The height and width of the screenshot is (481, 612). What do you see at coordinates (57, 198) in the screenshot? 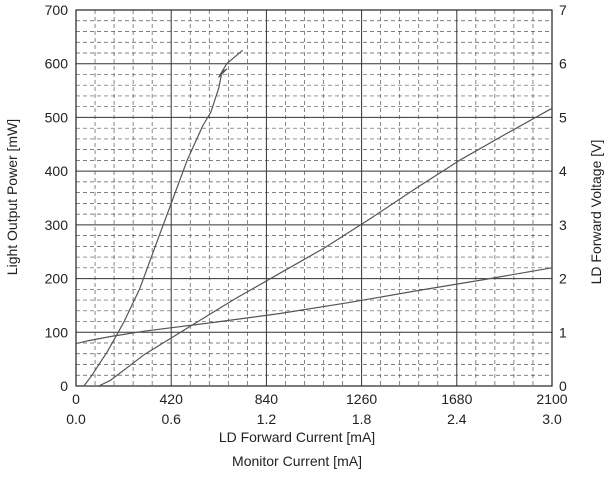
I see `left-axis-ticks: 0 100 200 300 400 500 600 700` at bounding box center [57, 198].